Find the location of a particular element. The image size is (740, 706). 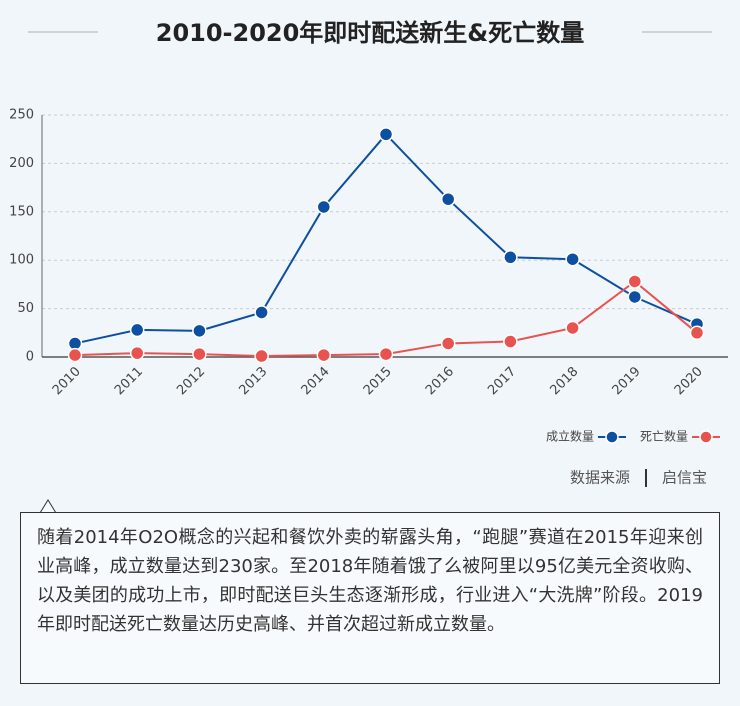

y-tick-label: 150 is located at coordinates (21, 211).